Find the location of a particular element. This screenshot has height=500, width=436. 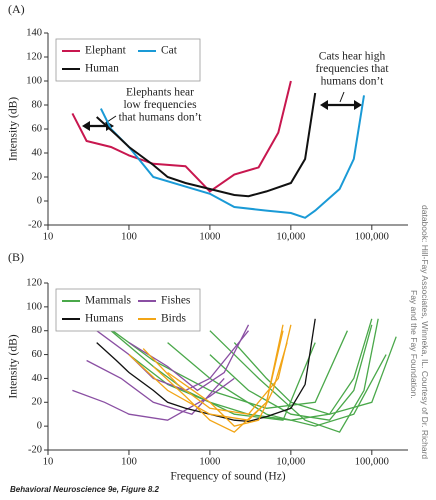

y-tick-label: 140 is located at coordinates (34, 32).